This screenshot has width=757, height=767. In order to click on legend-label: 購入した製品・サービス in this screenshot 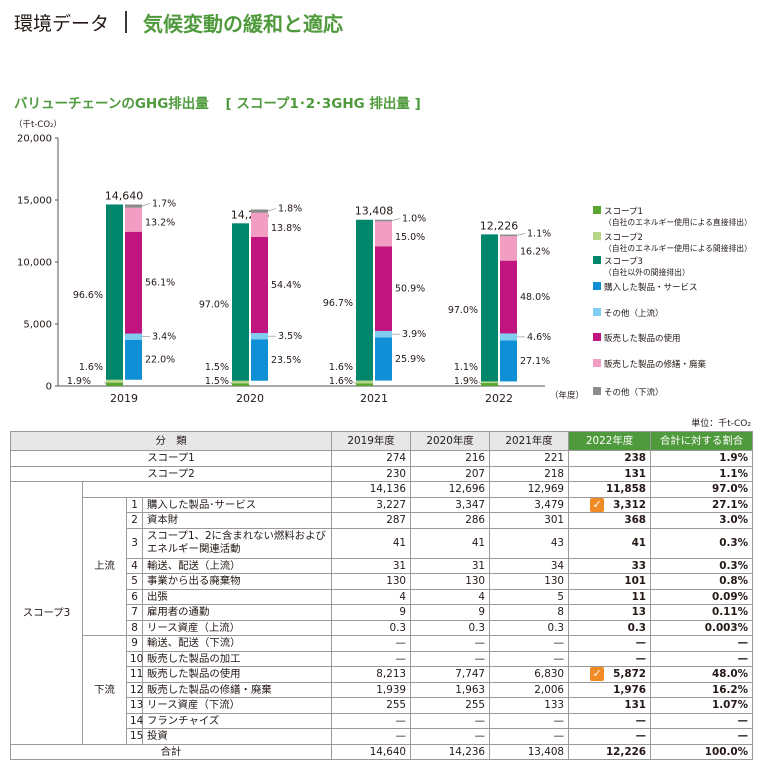, I will do `click(651, 287)`.